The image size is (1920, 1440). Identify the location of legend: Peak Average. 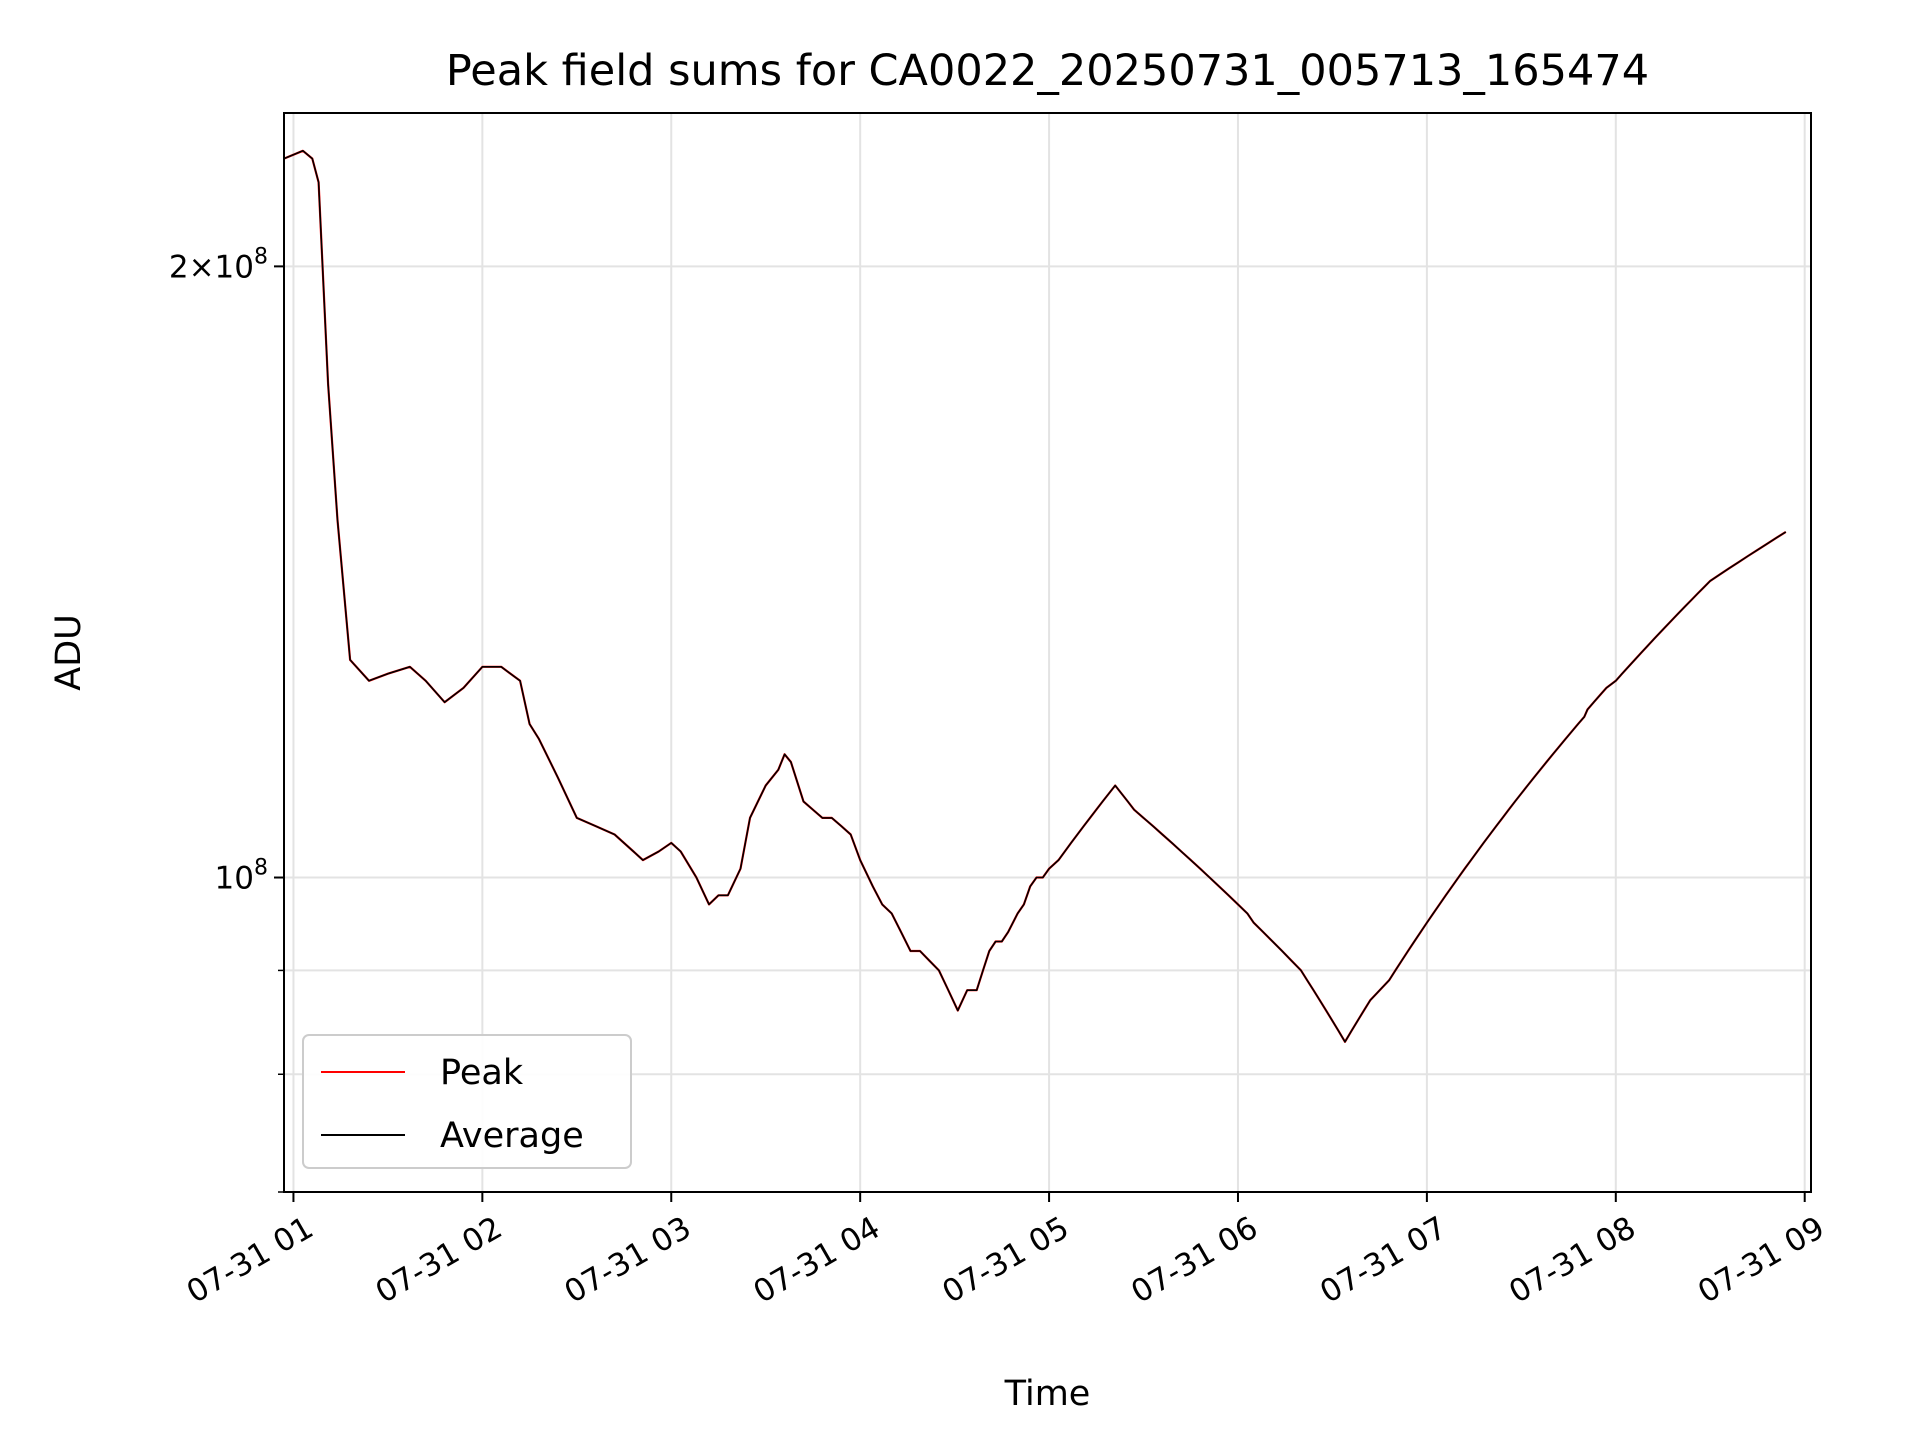
(467, 1101).